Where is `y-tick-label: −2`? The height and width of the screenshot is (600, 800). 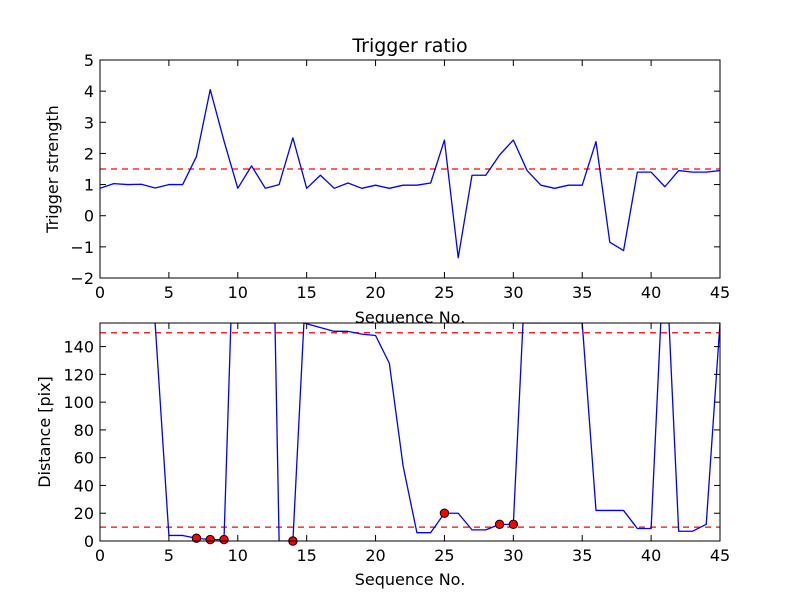
y-tick-label: −2 is located at coordinates (82, 278).